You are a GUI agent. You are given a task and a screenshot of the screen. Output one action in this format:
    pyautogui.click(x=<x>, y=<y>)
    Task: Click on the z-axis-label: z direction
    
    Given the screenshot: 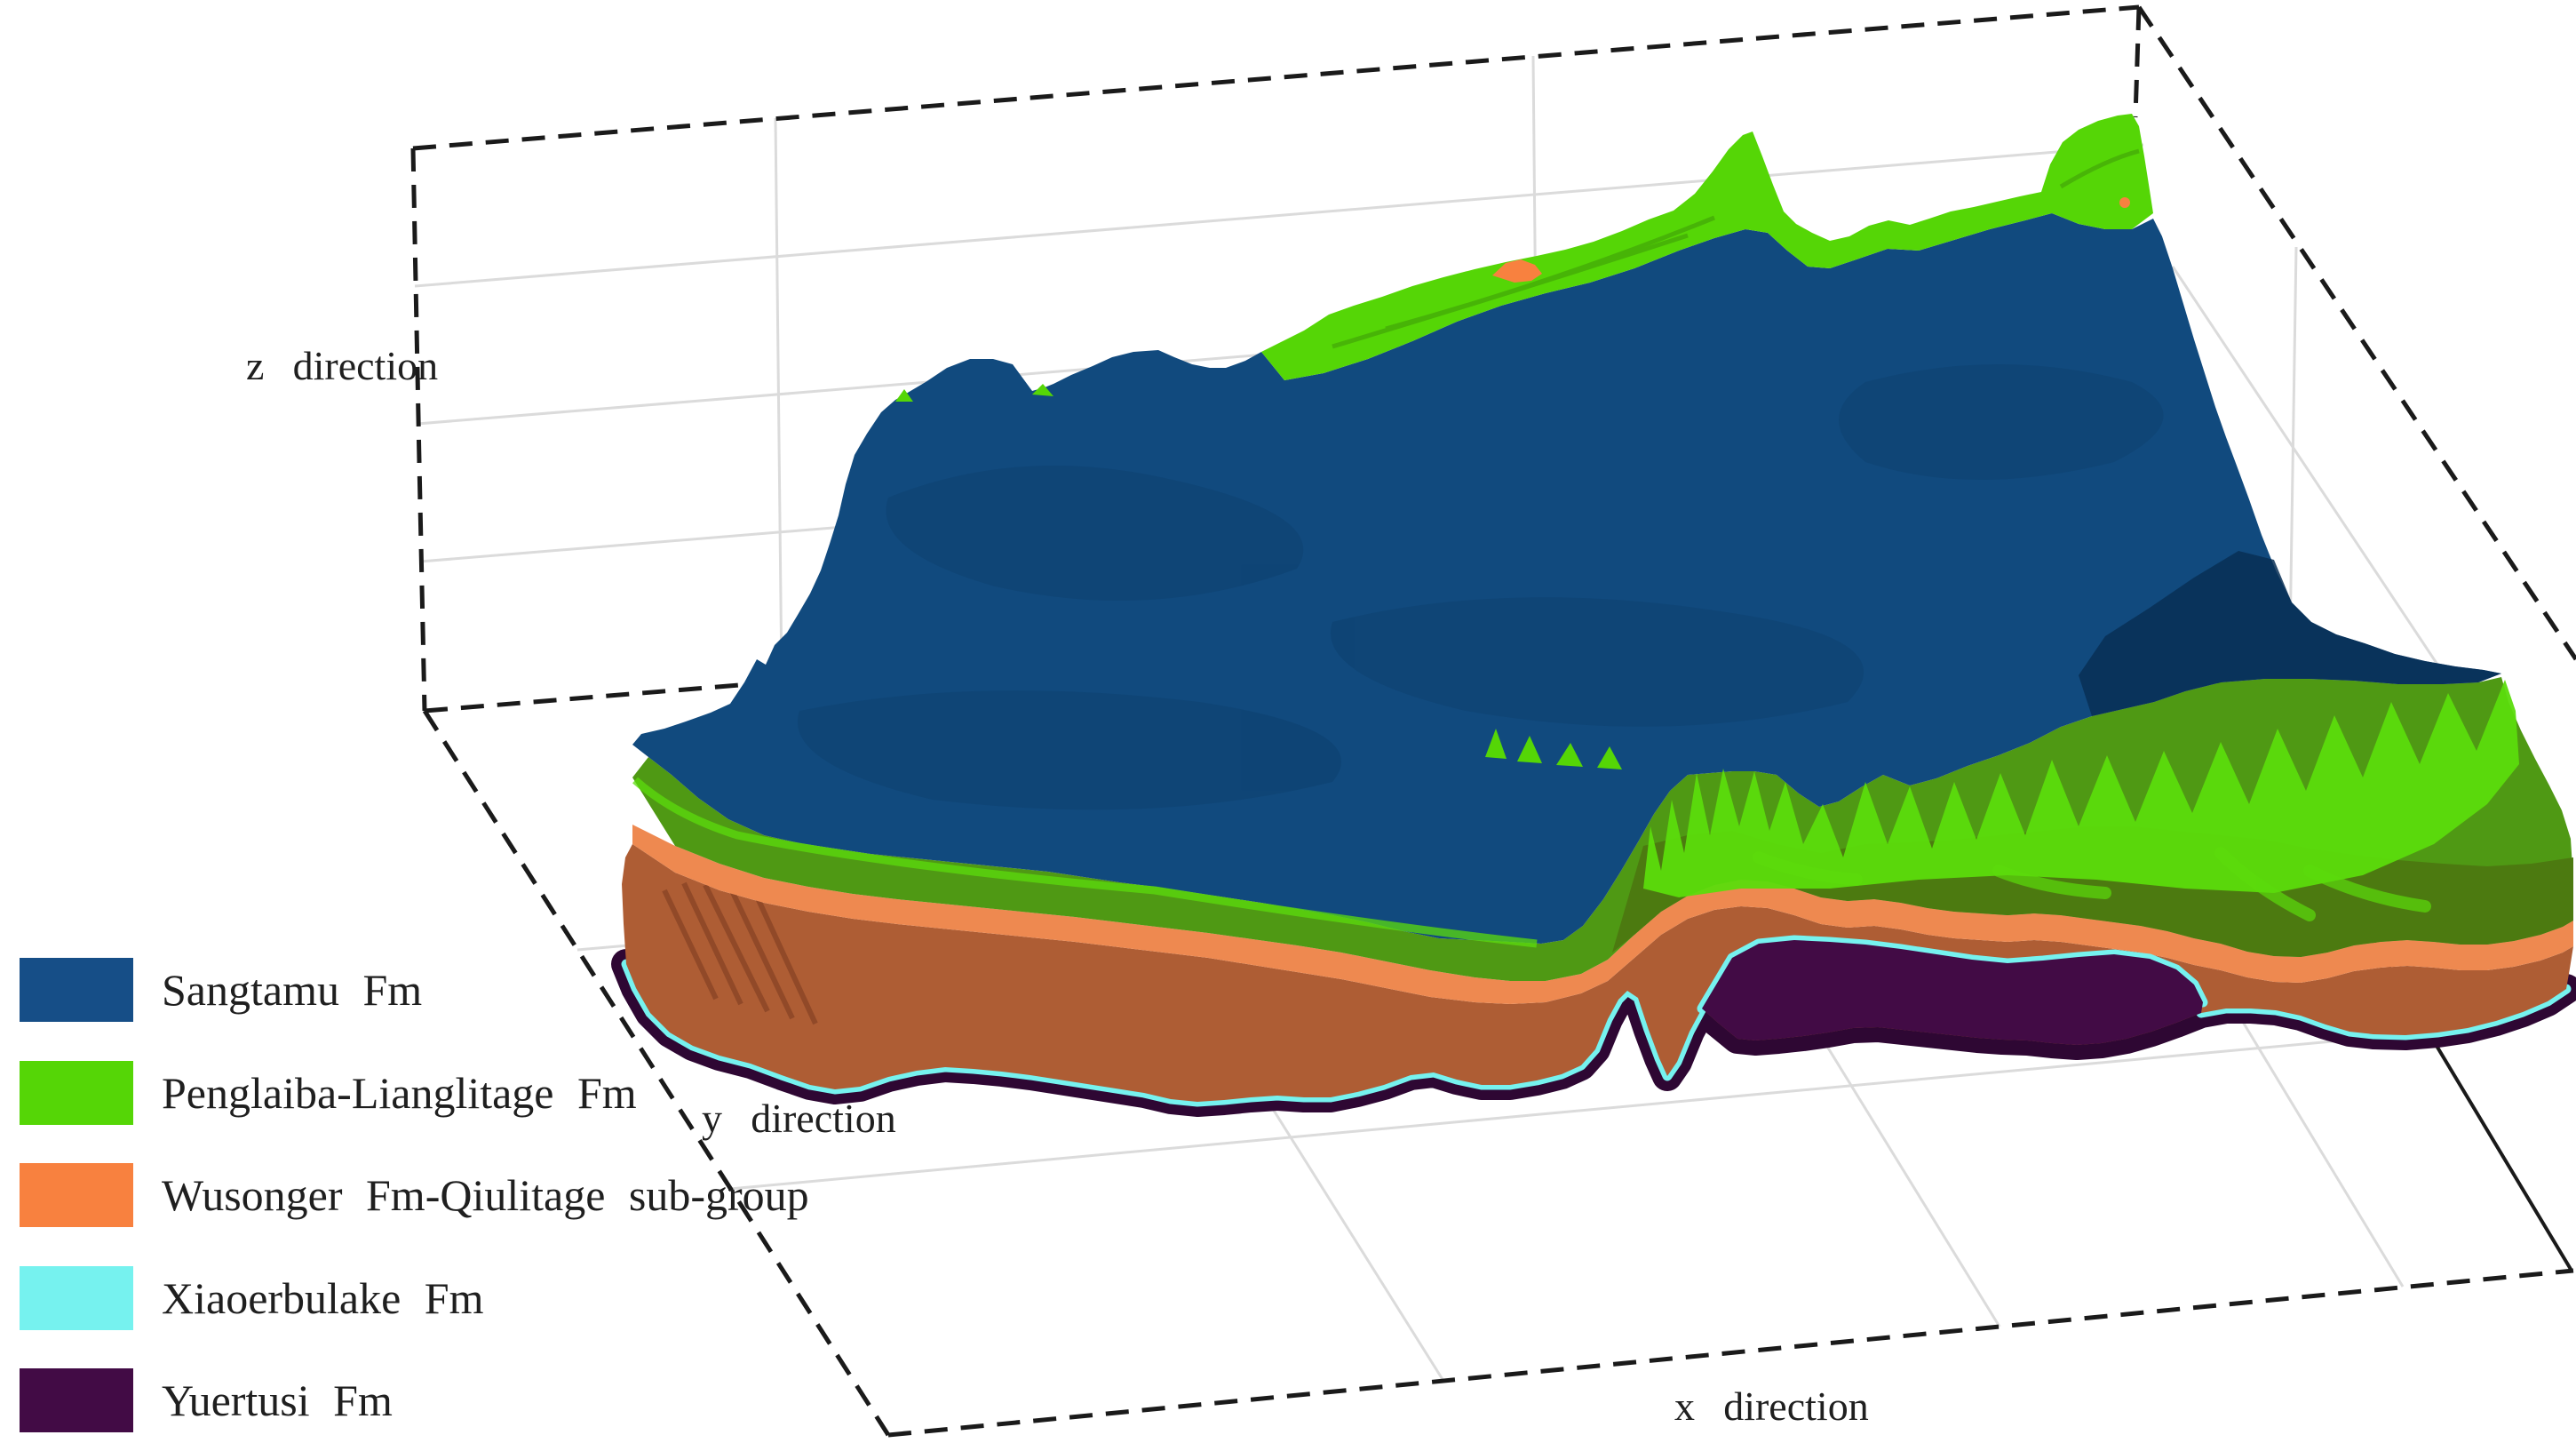 What is the action you would take?
    pyautogui.click(x=342, y=365)
    